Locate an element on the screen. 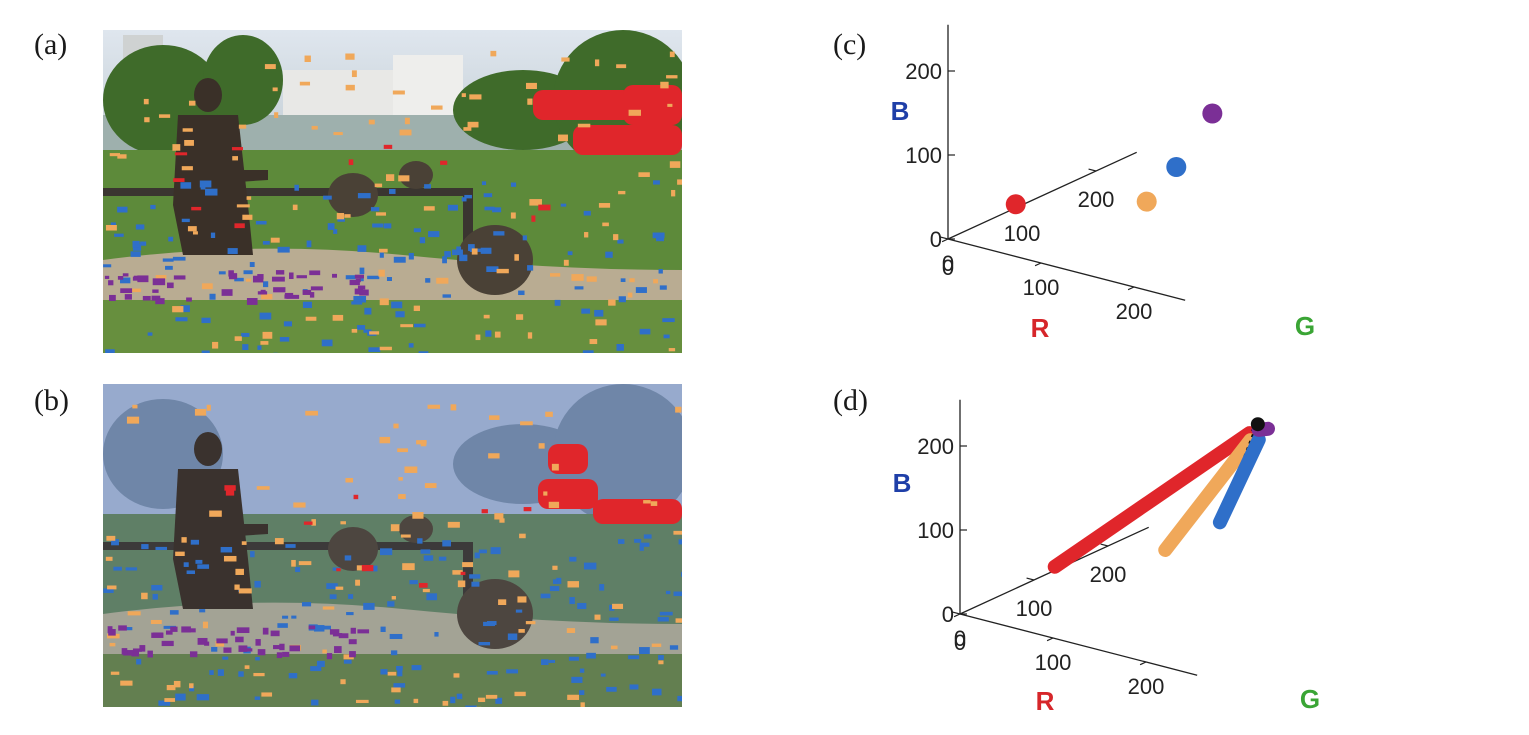 This screenshot has height=735, width=1529. r-axis-label: R is located at coordinates (1045, 701).